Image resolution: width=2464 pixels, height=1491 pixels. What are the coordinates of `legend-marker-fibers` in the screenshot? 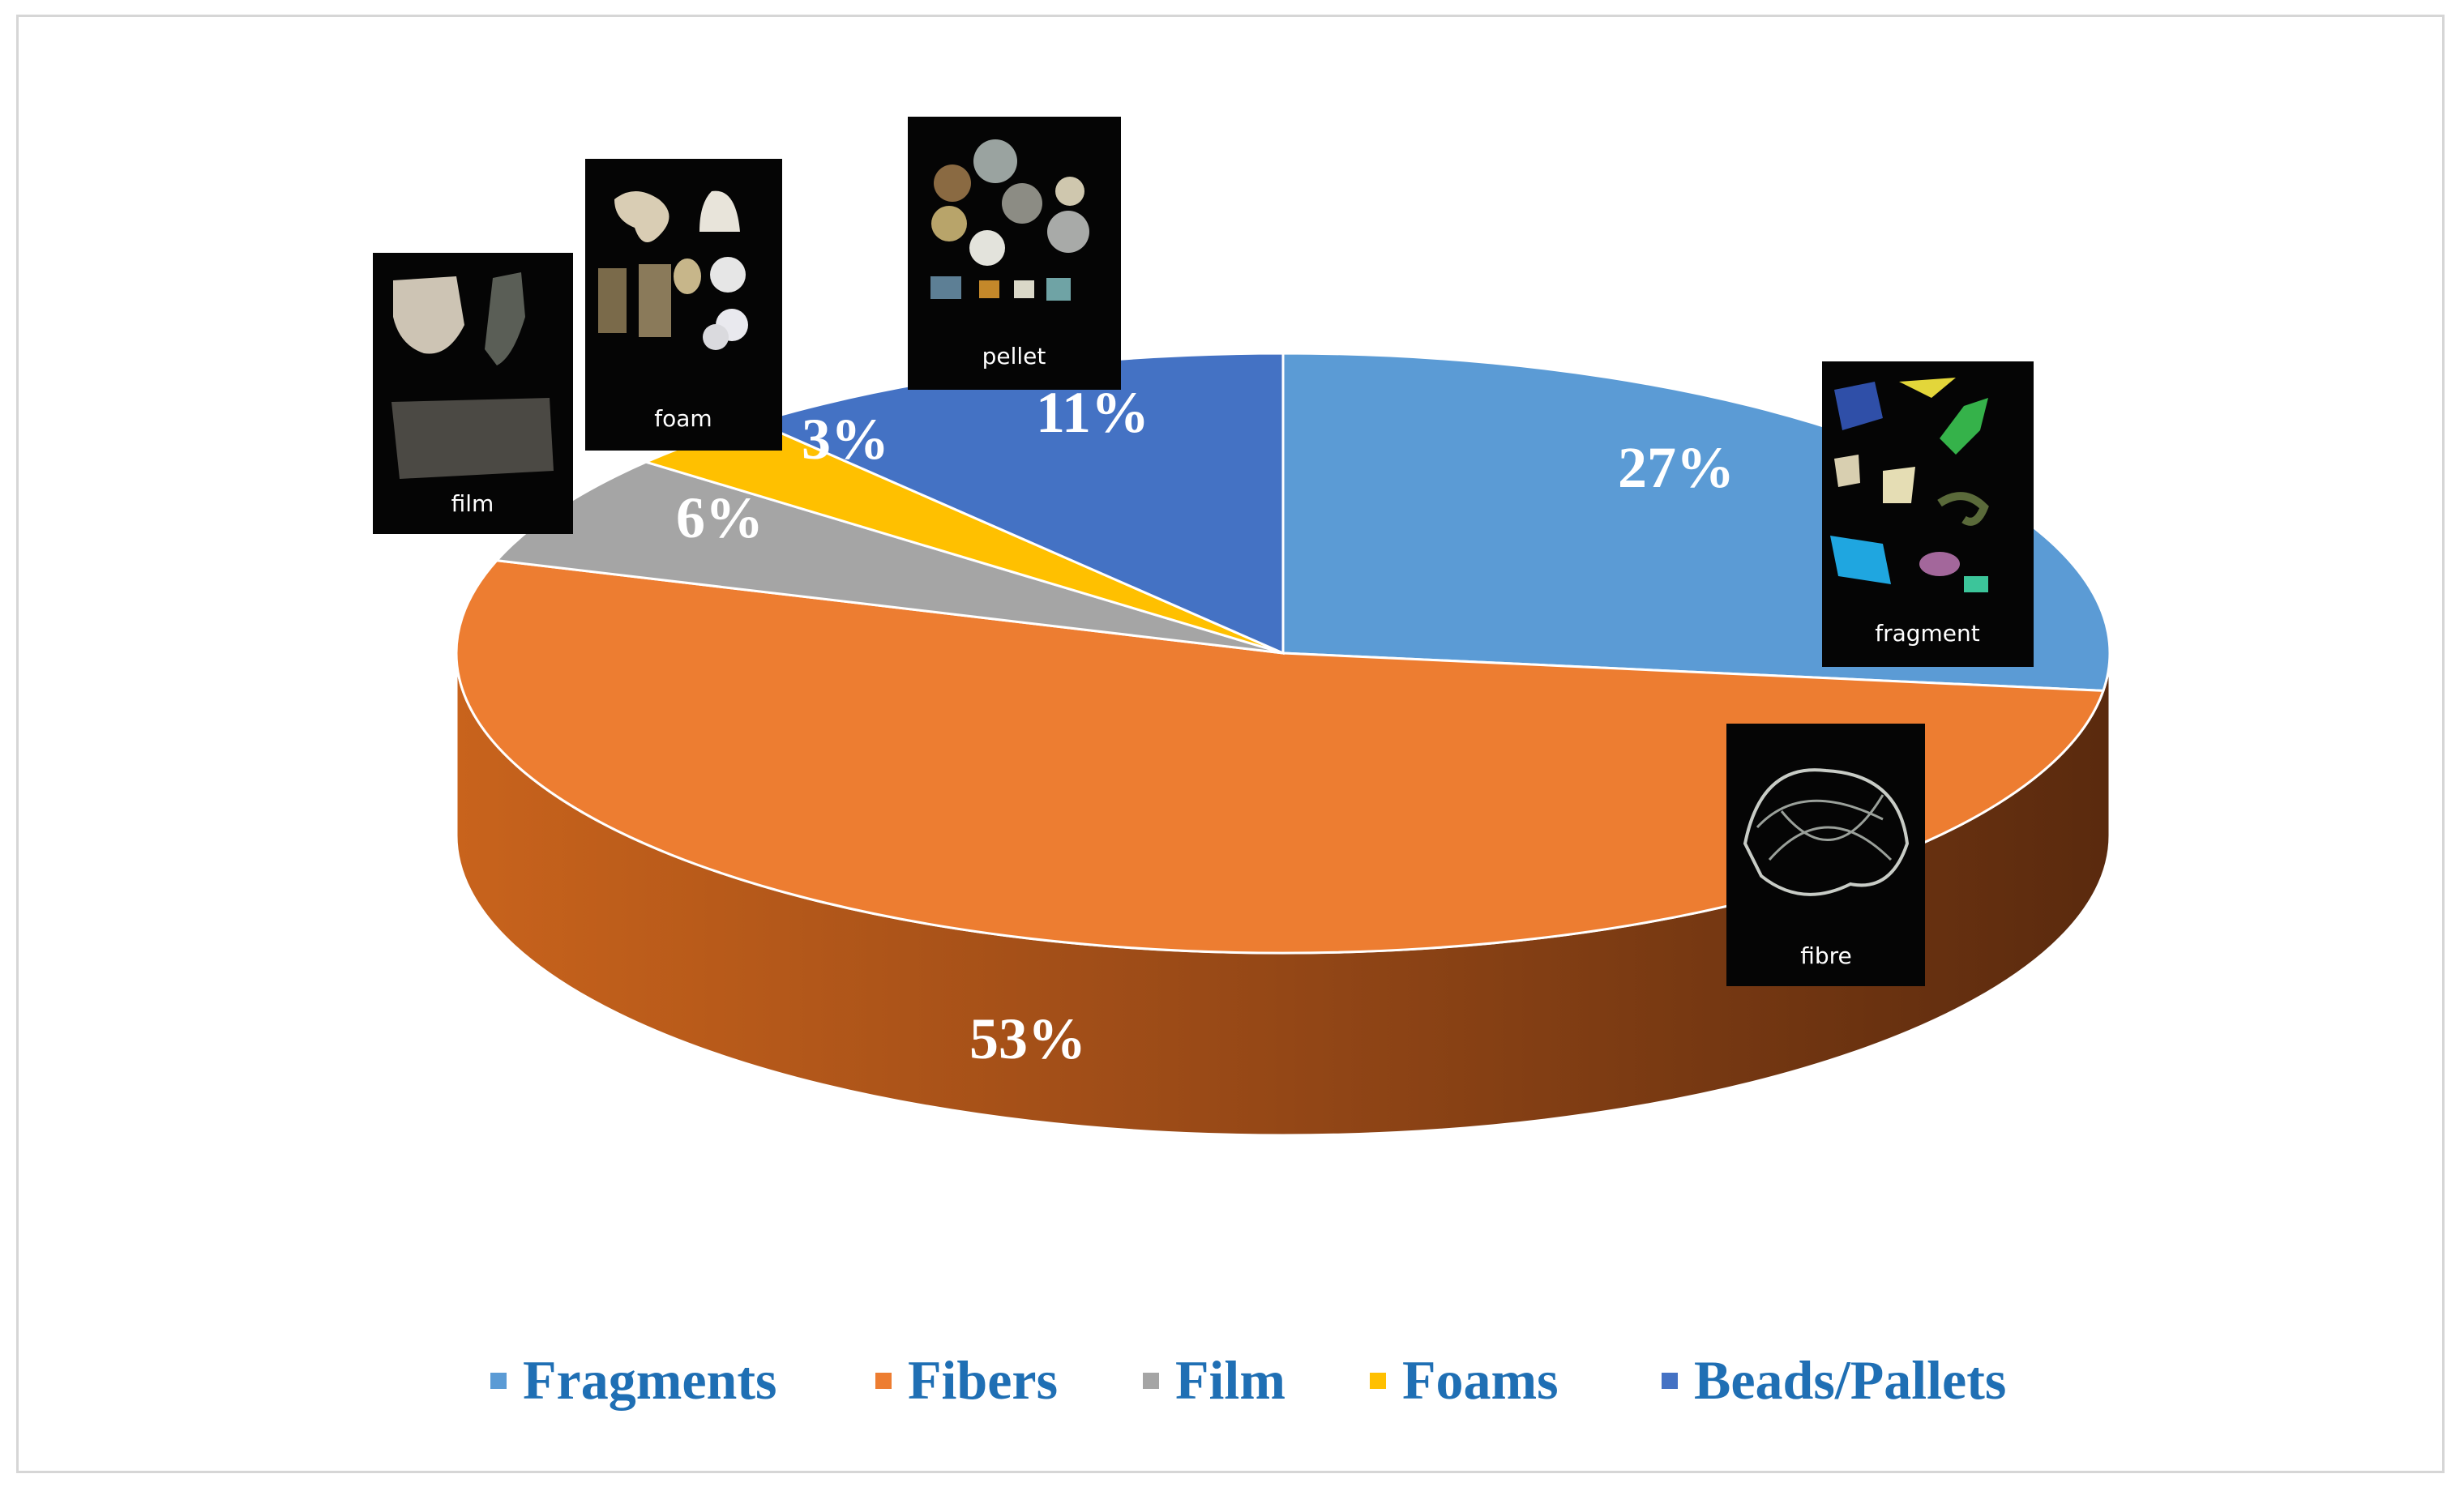 It's located at (883, 1381).